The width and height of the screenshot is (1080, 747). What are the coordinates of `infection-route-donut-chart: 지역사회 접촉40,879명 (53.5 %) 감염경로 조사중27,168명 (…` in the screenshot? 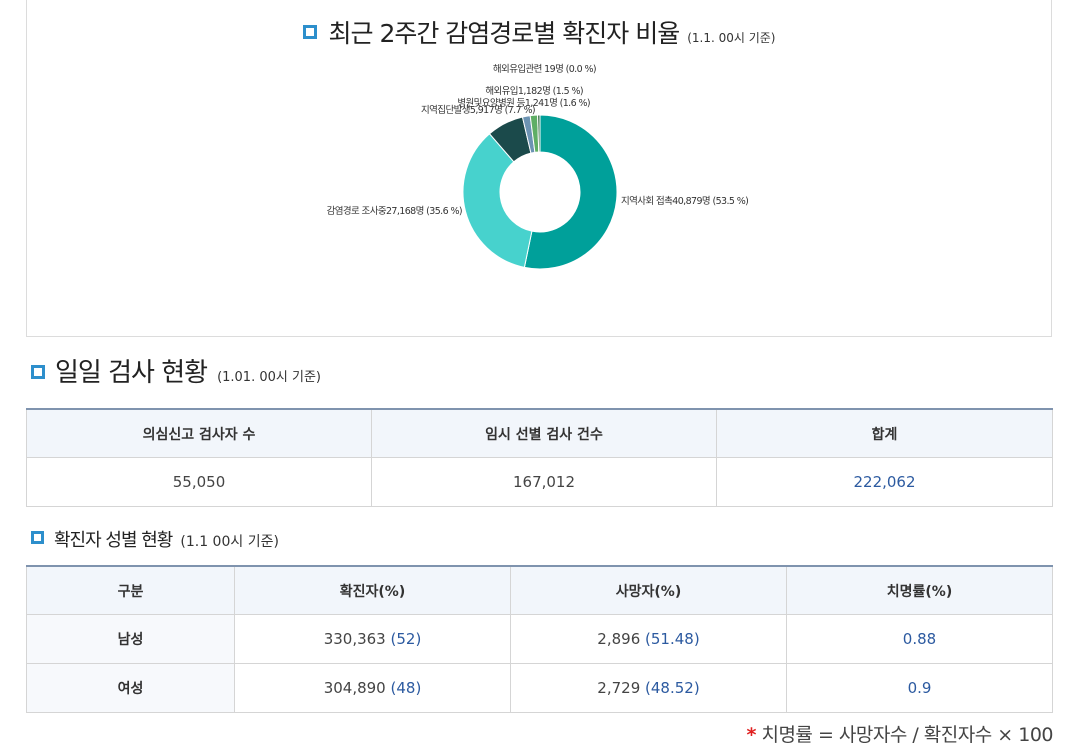 It's located at (538, 166).